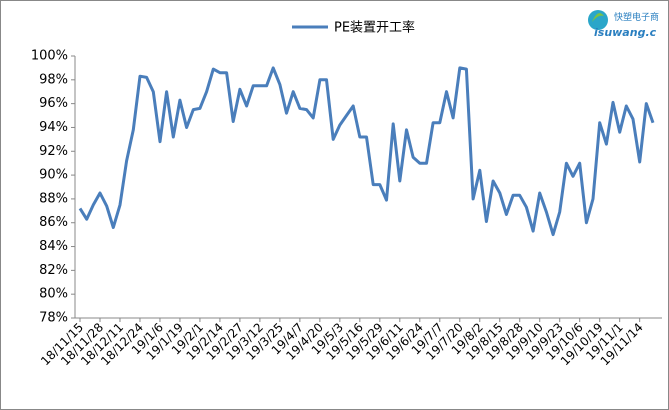 Image resolution: width=669 pixels, height=410 pixels. Describe the element at coordinates (53, 175) in the screenshot. I see `y-tick-label: 90%` at that location.